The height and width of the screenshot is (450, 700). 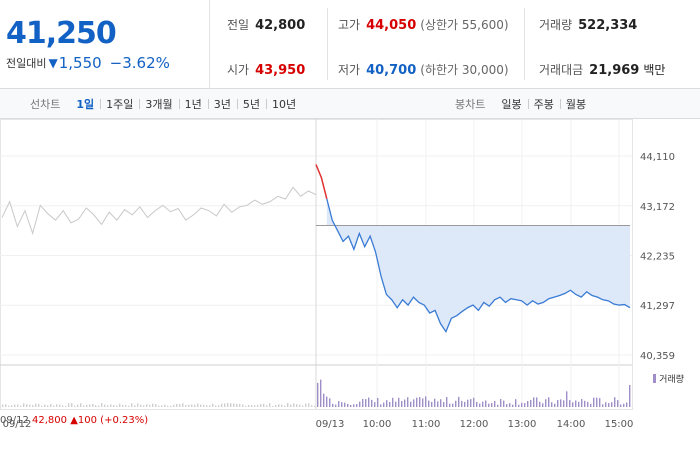 What do you see at coordinates (657, 157) in the screenshot?
I see `y-tick-label: 44,110` at bounding box center [657, 157].